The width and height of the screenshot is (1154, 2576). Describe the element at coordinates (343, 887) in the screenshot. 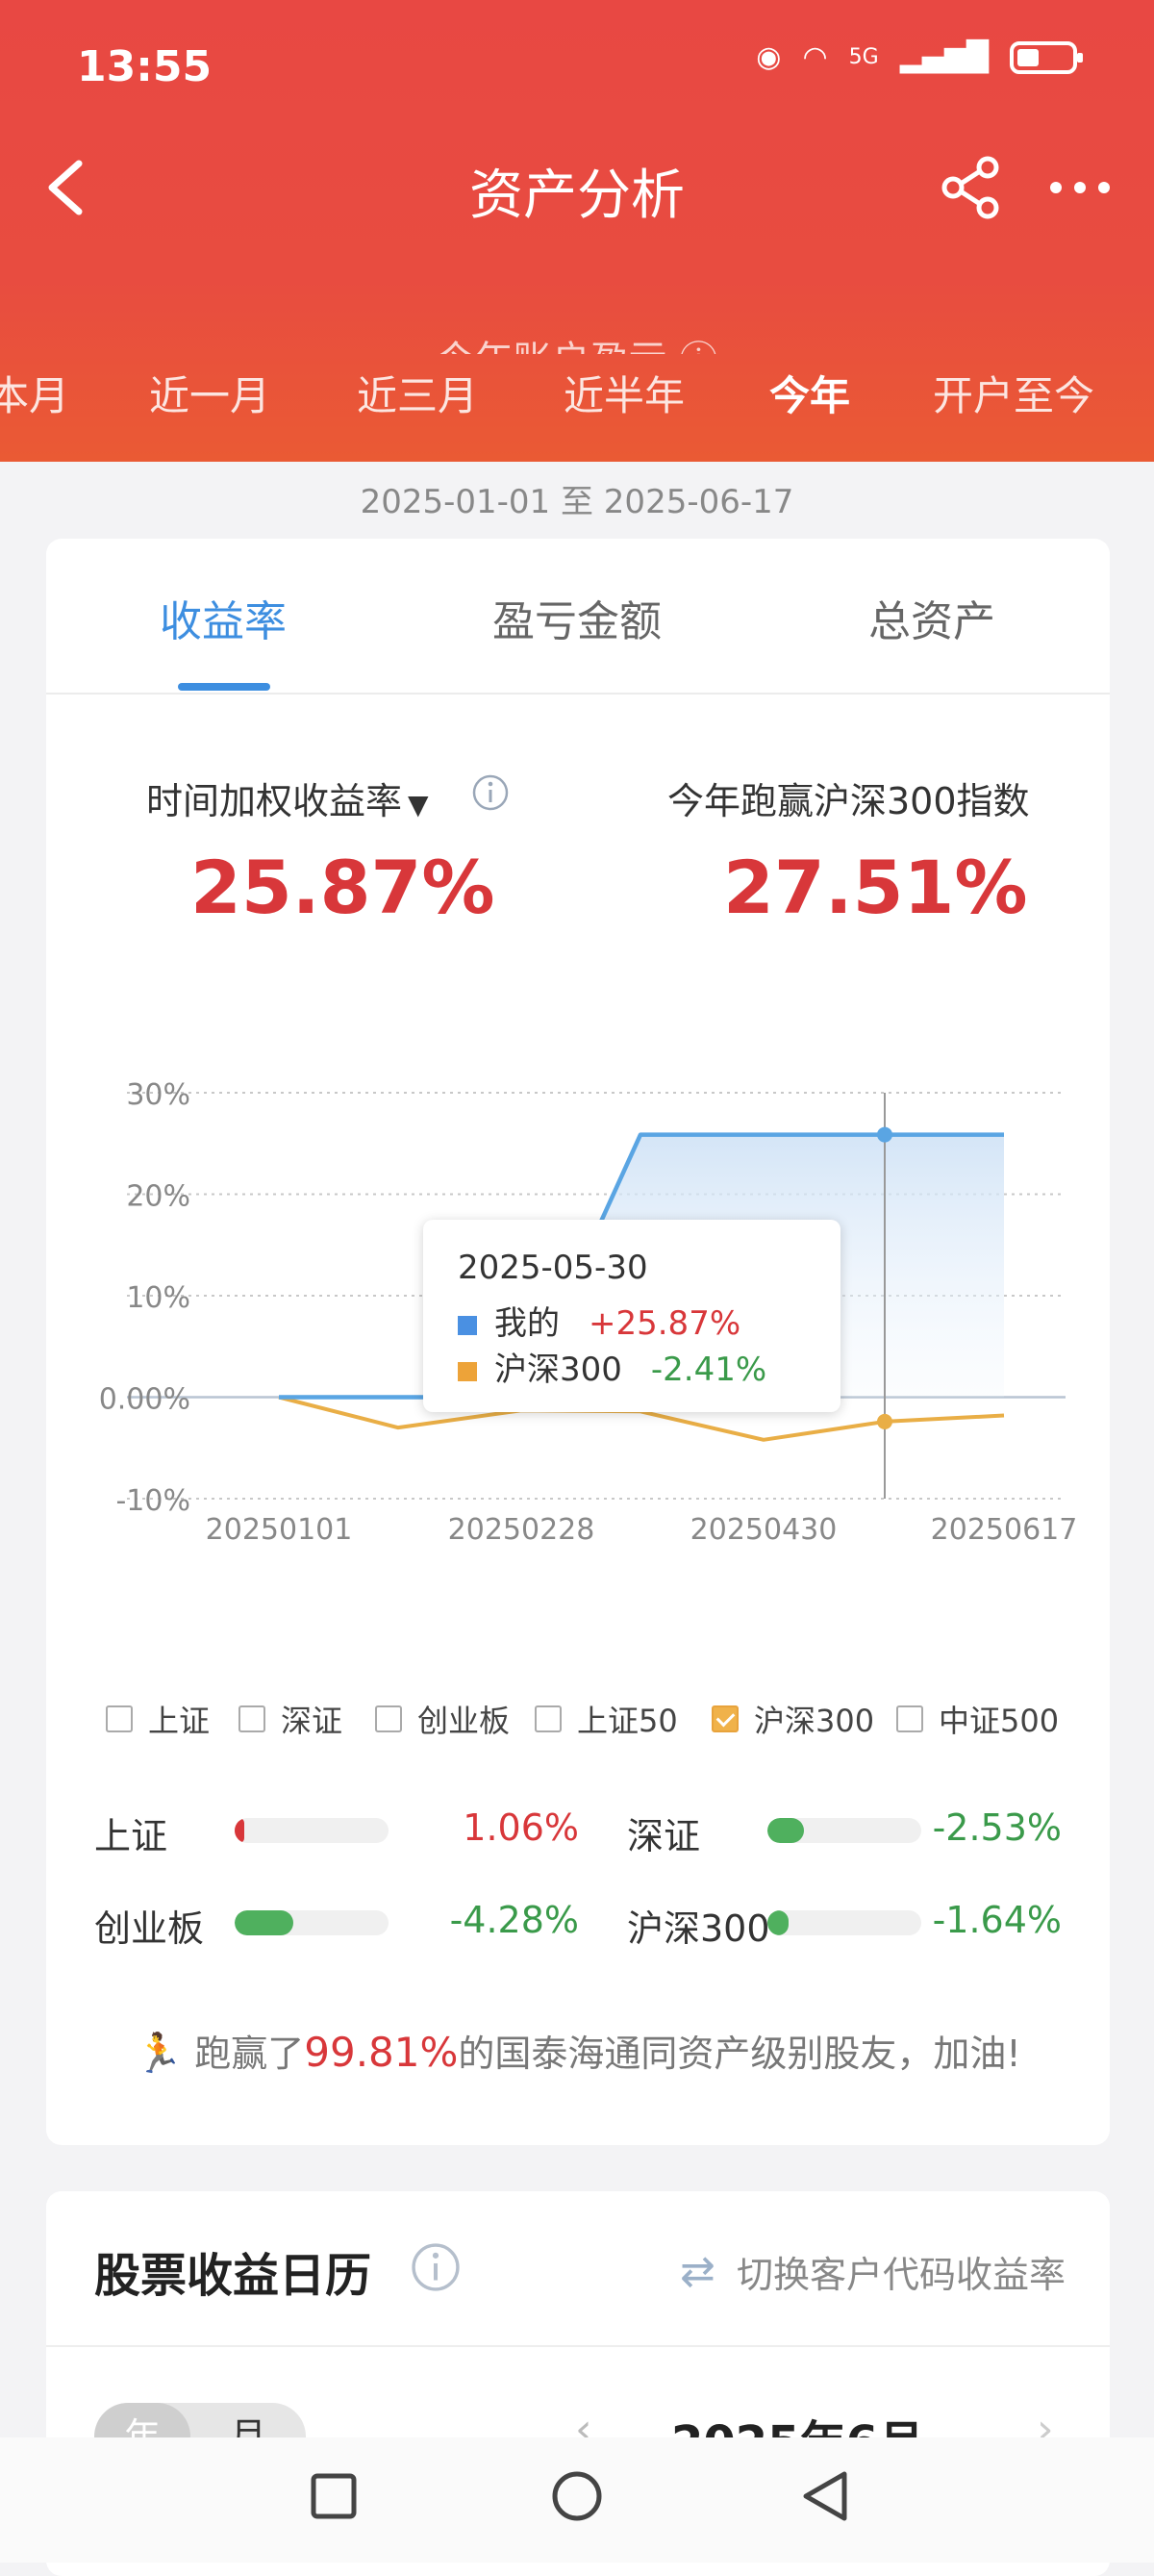

I see `twr-value: 25.87%` at that location.